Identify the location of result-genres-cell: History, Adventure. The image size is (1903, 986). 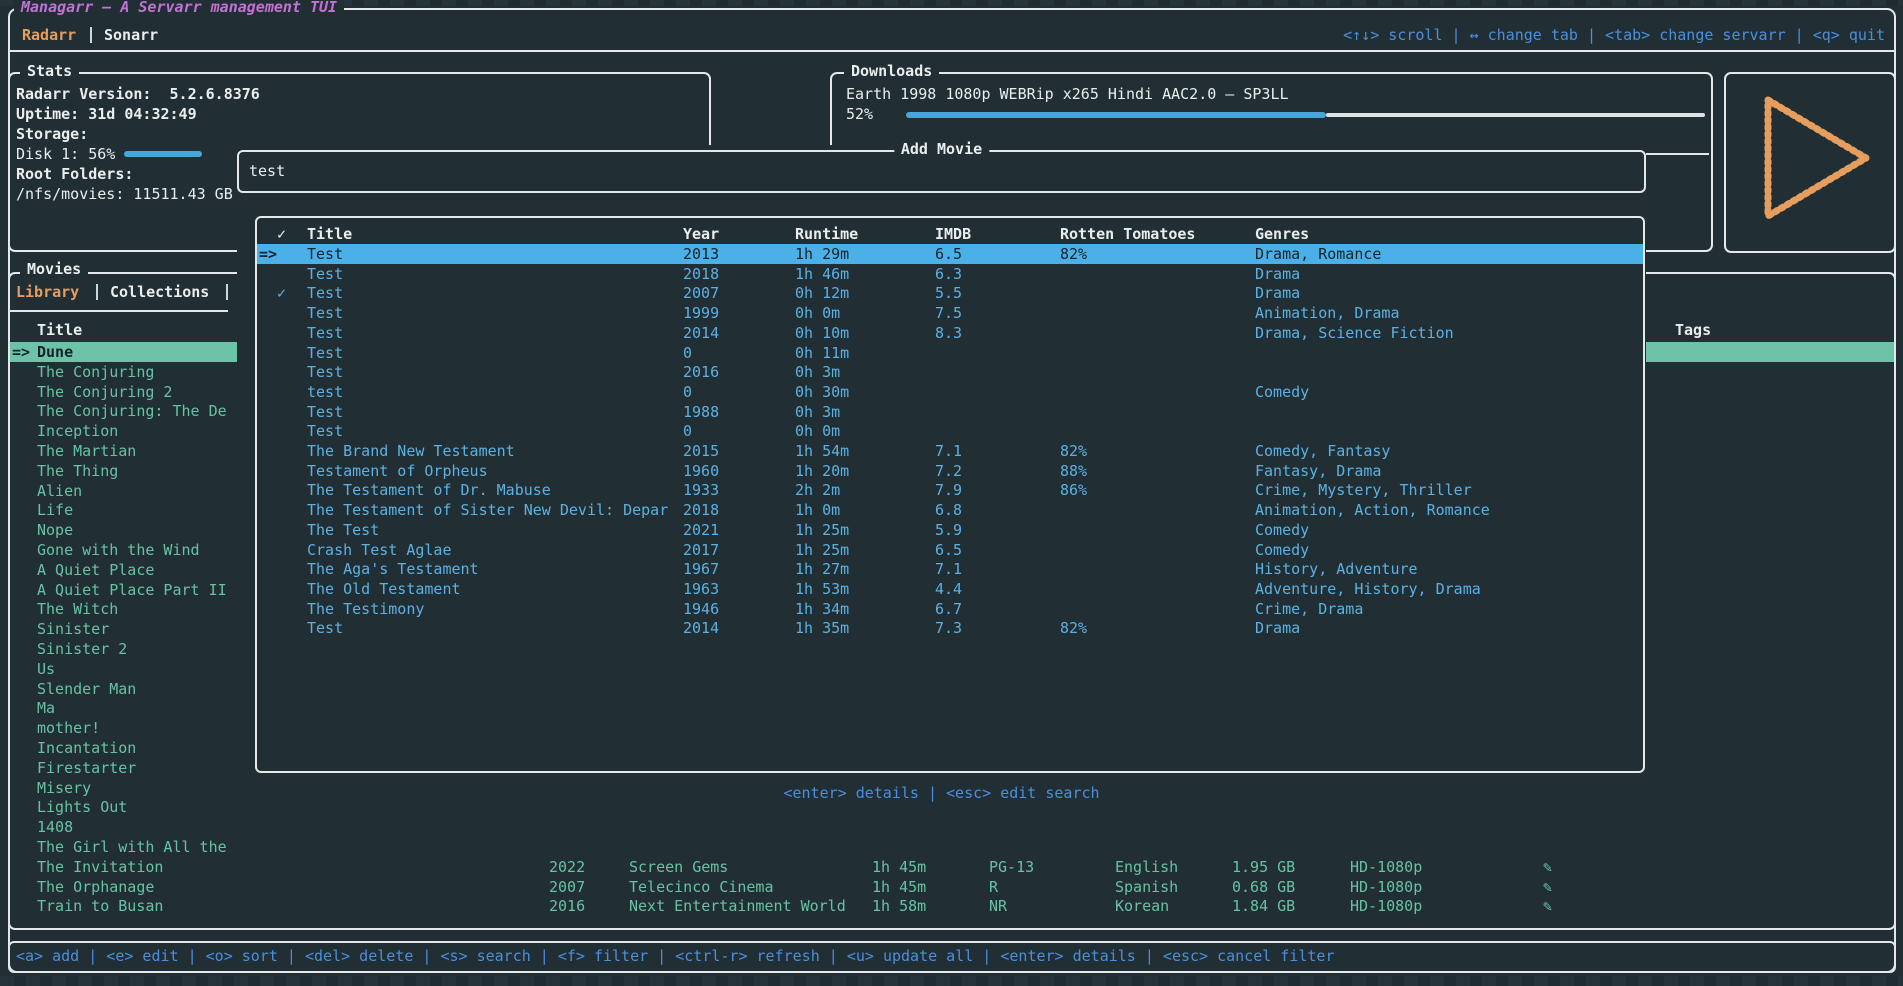
(1336, 569).